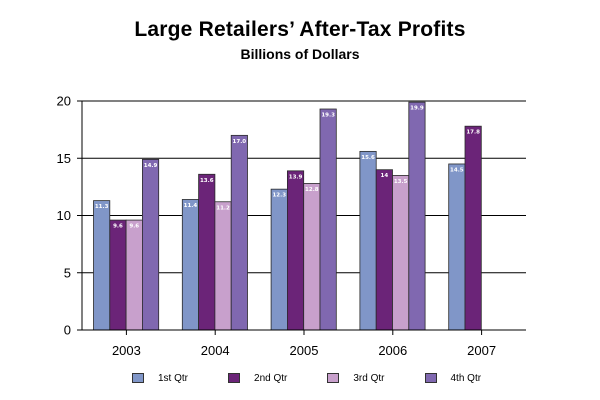 Image resolution: width=600 pixels, height=400 pixels. What do you see at coordinates (368, 240) in the screenshot?
I see `bar-2006-1st-qtr` at bounding box center [368, 240].